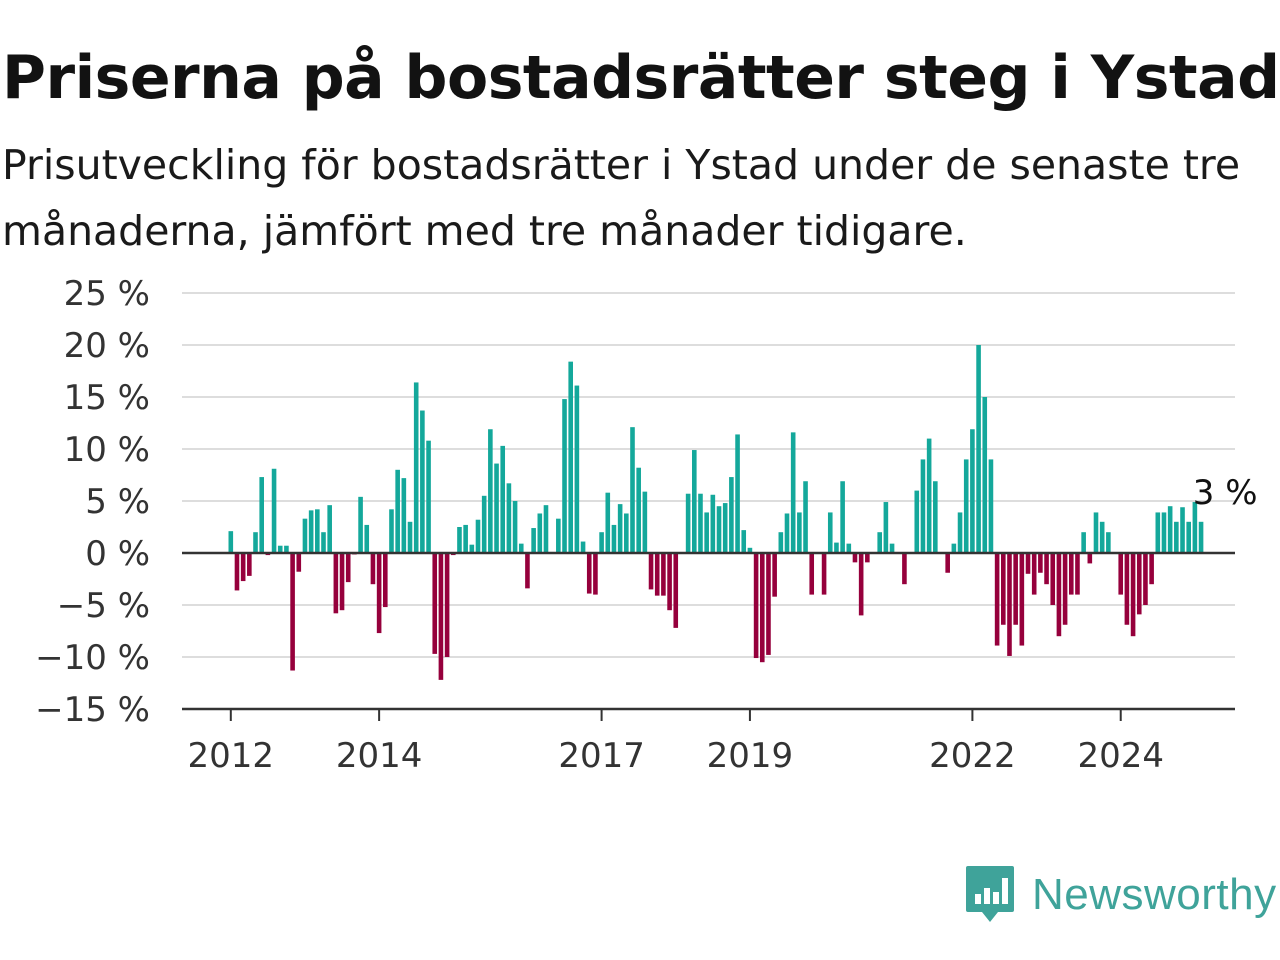  I want to click on newsworthy-logo-icon, so click(990, 894).